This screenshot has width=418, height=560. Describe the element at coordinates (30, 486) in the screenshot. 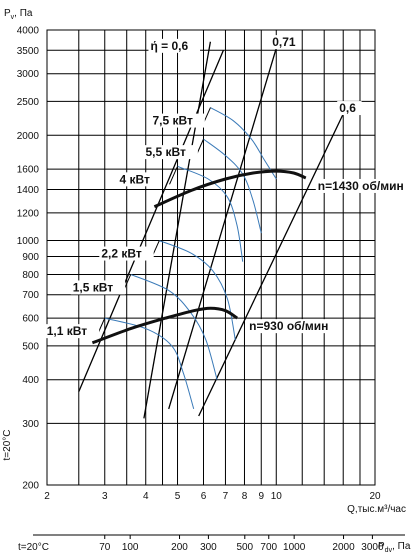

I see `y-tick-label: 200` at that location.